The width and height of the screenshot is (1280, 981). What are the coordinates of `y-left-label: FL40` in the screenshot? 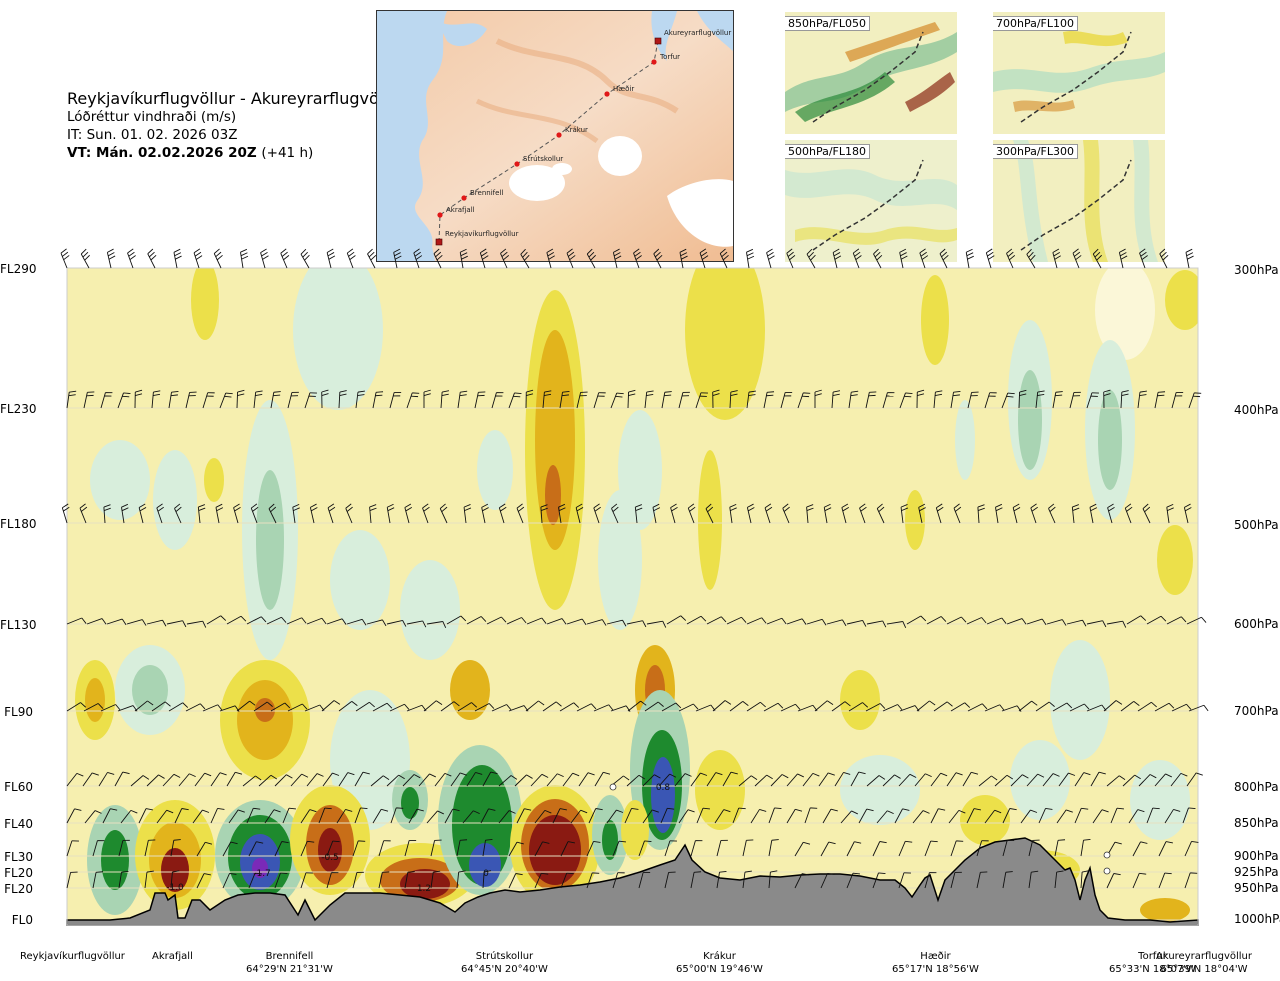 It's located at (18, 824).